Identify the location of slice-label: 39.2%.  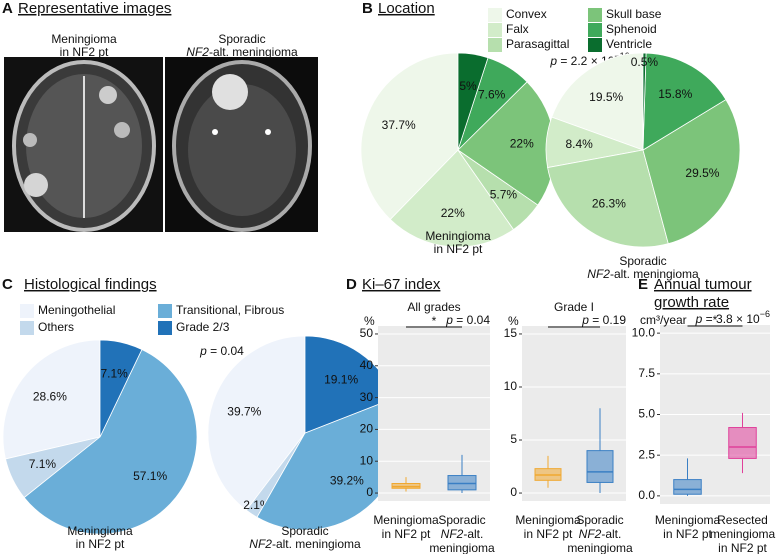
(347, 481).